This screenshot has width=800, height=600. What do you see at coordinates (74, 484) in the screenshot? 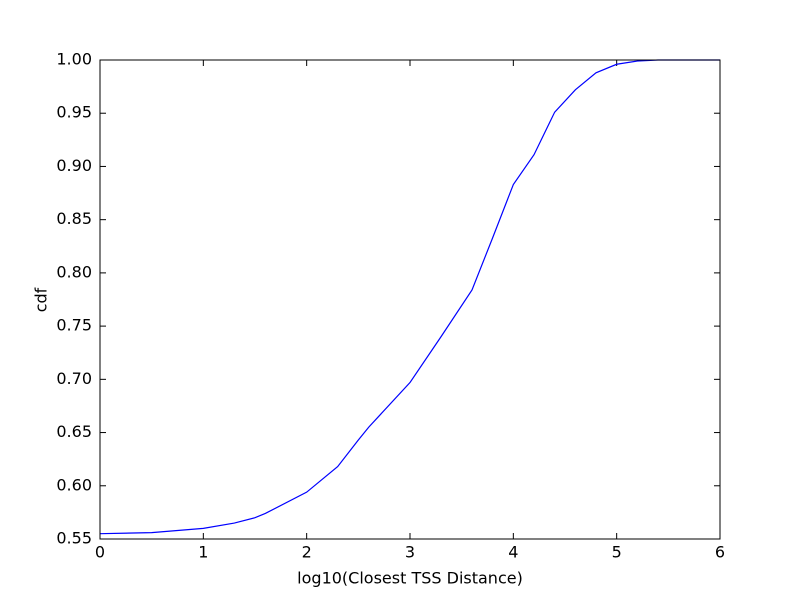
I see `y-tick-label: 0.60` at bounding box center [74, 484].